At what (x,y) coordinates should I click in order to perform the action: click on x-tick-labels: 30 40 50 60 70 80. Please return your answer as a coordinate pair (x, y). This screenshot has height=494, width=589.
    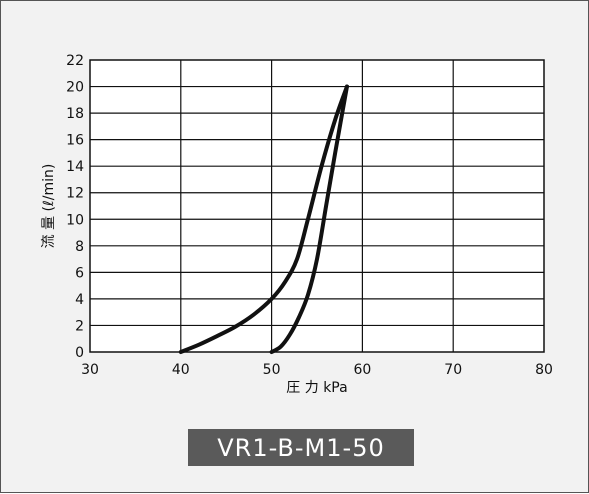
    Looking at the image, I should click on (317, 370).